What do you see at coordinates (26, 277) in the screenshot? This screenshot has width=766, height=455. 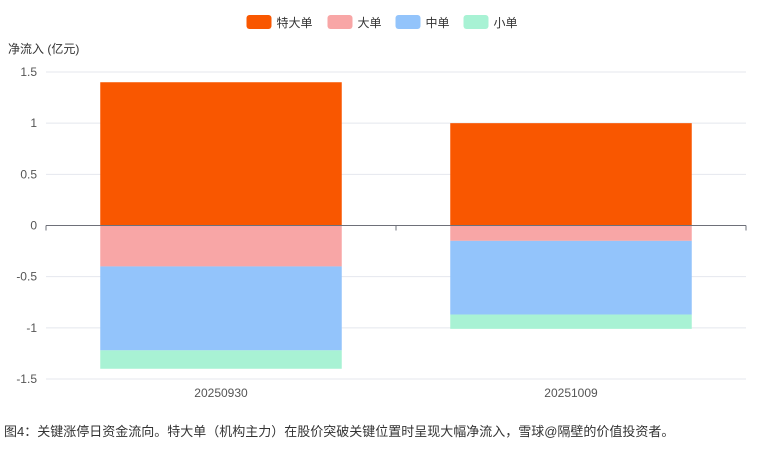 I see `y-tick-label: -0.5` at bounding box center [26, 277].